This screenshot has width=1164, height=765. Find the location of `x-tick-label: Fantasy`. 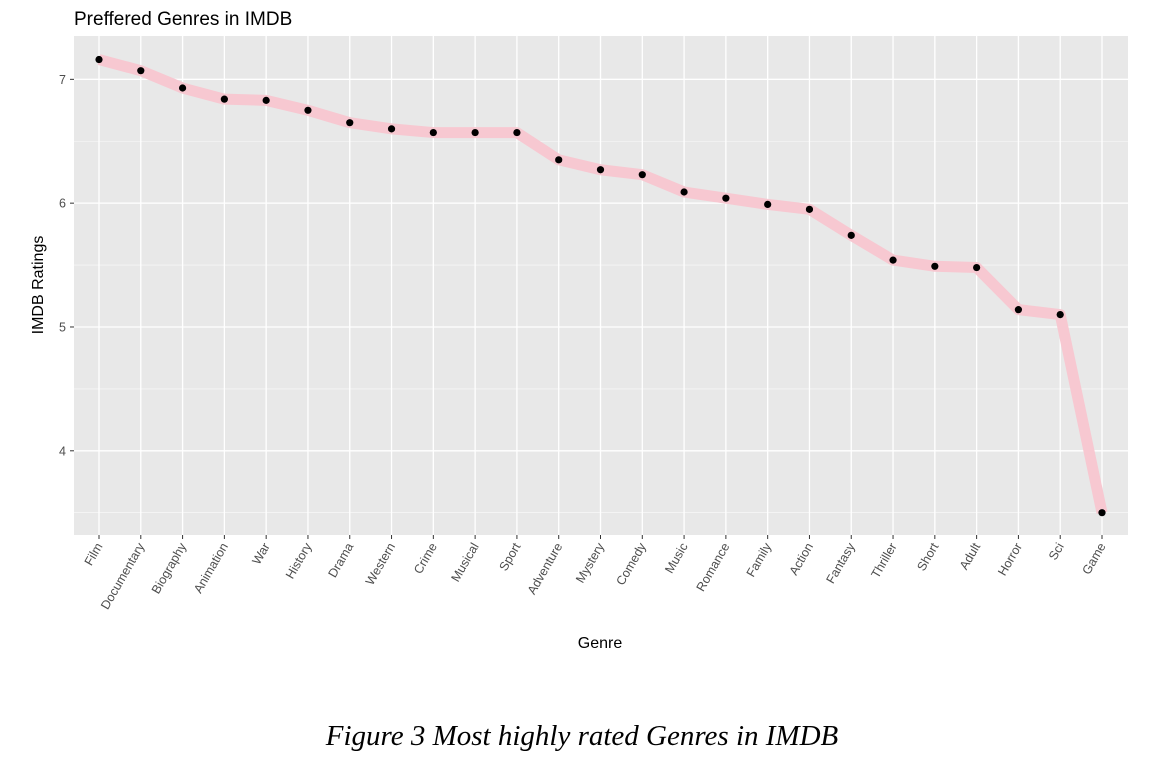

x-tick-label: Fantasy is located at coordinates (840, 563).